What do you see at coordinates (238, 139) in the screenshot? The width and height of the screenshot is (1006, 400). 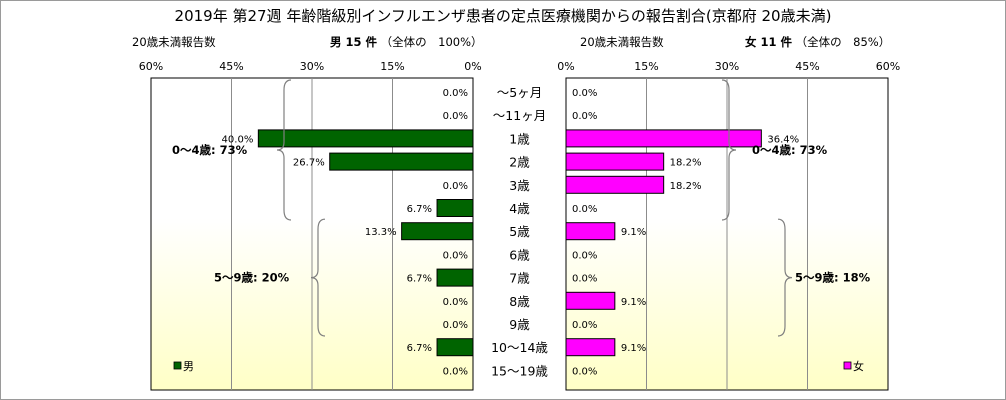 I see `male-data-label: 40.0%` at bounding box center [238, 139].